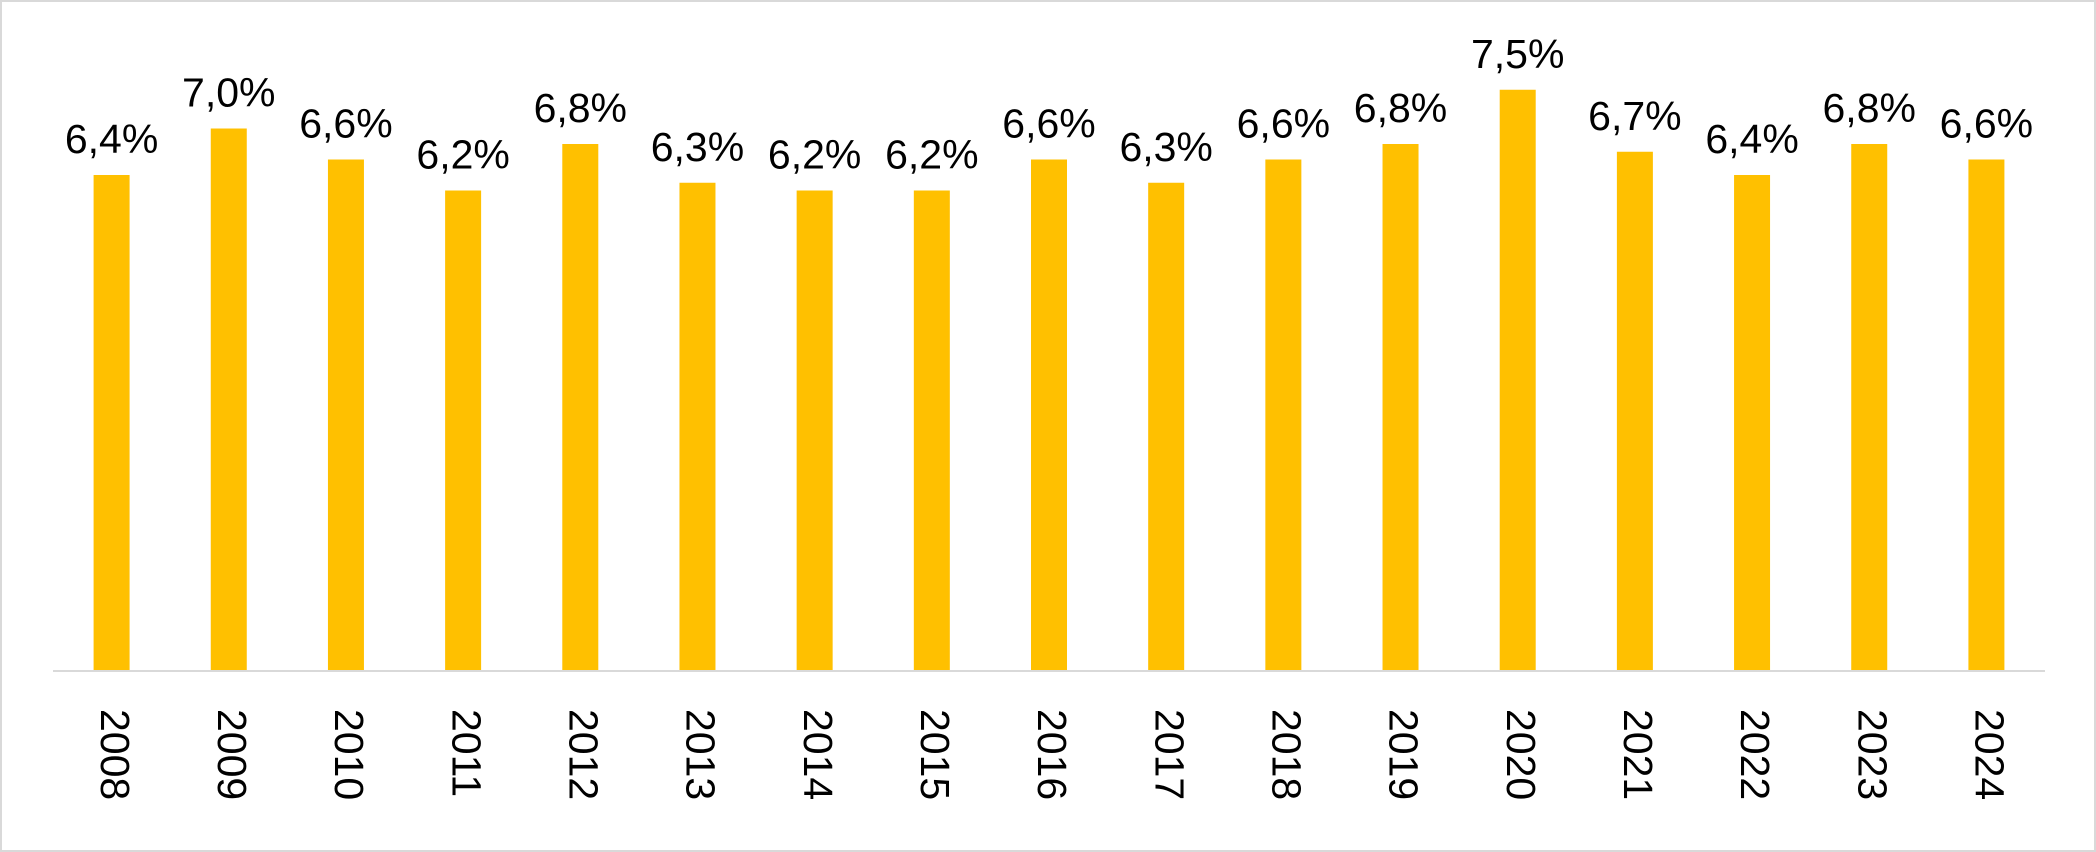 The height and width of the screenshot is (852, 2096). What do you see at coordinates (1755, 754) in the screenshot?
I see `x-tick-label: 2022` at bounding box center [1755, 754].